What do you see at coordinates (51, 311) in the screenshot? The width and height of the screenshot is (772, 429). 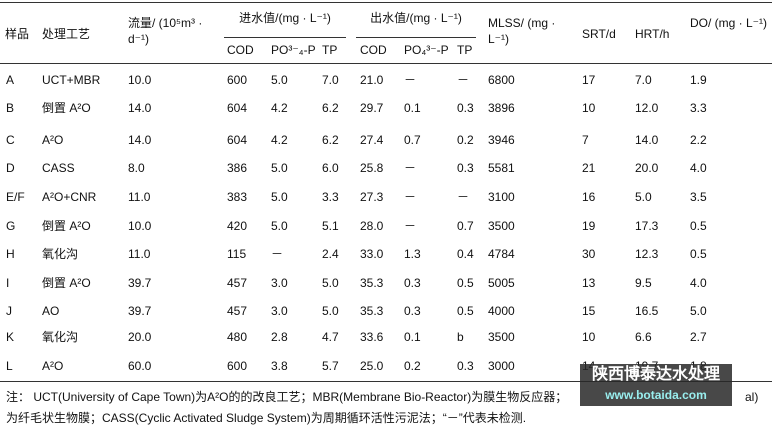 I see `cell: AO` at bounding box center [51, 311].